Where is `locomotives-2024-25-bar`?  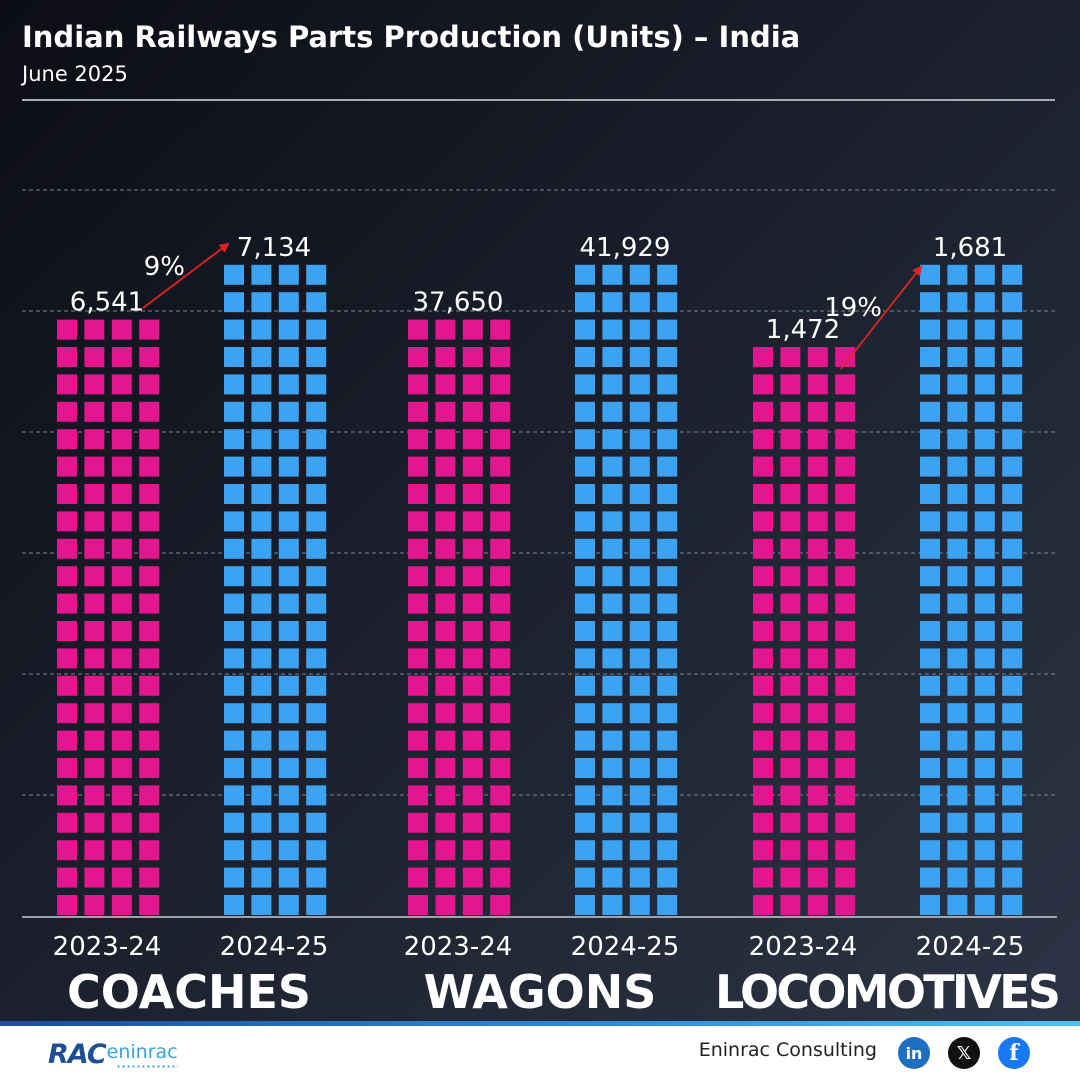
locomotives-2024-25-bar is located at coordinates (971, 589).